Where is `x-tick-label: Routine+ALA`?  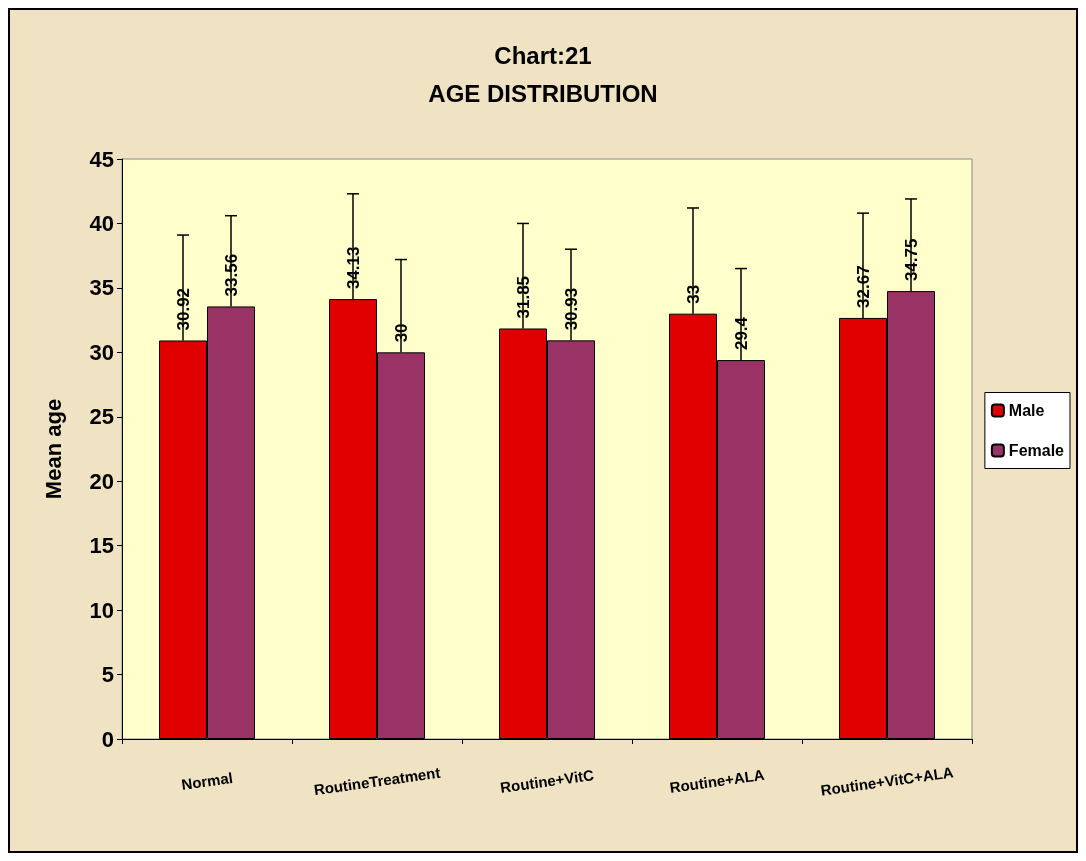 x-tick-label: Routine+ALA is located at coordinates (717, 781).